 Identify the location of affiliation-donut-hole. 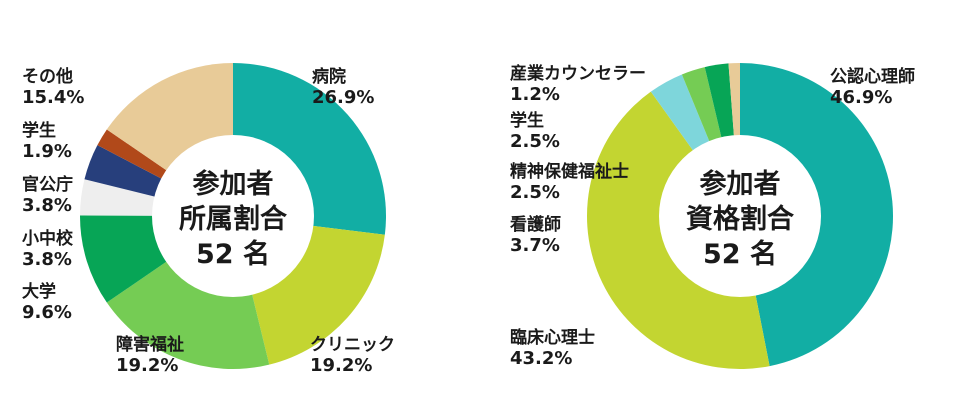
(233, 216).